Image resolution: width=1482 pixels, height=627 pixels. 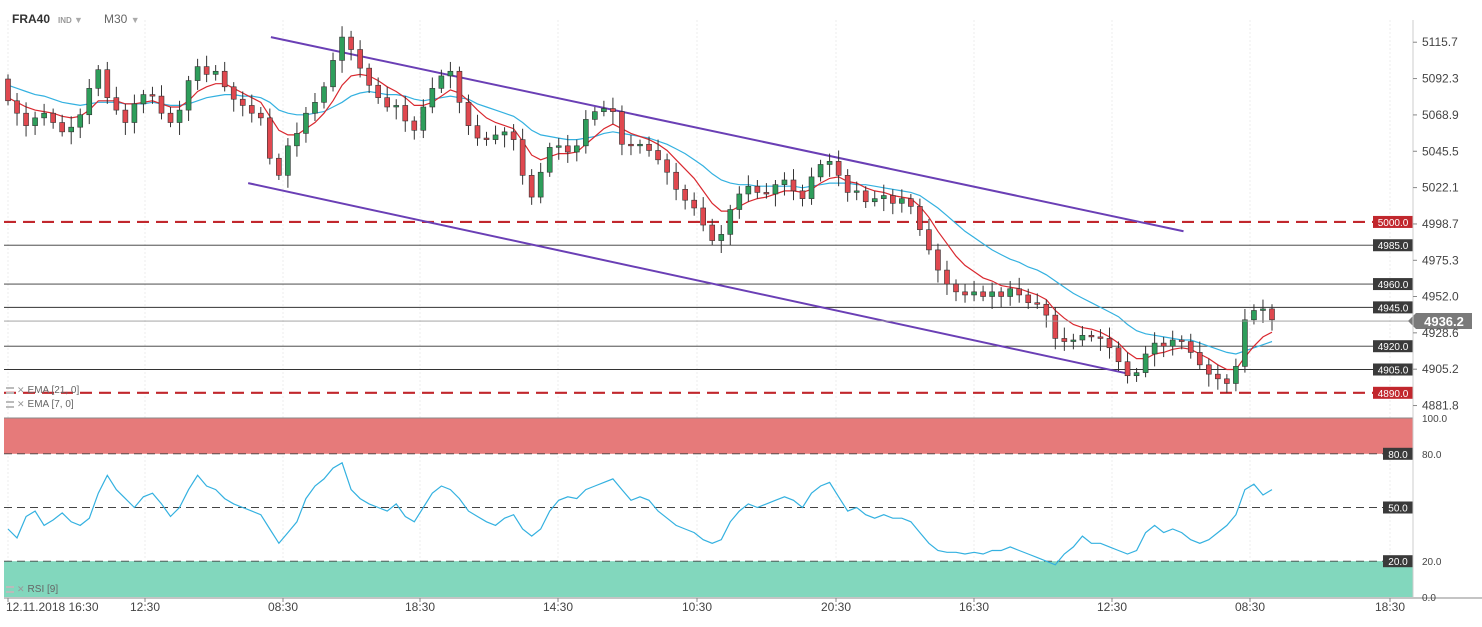 What do you see at coordinates (1440, 224) in the screenshot?
I see `price-tick-label: 4998.7` at bounding box center [1440, 224].